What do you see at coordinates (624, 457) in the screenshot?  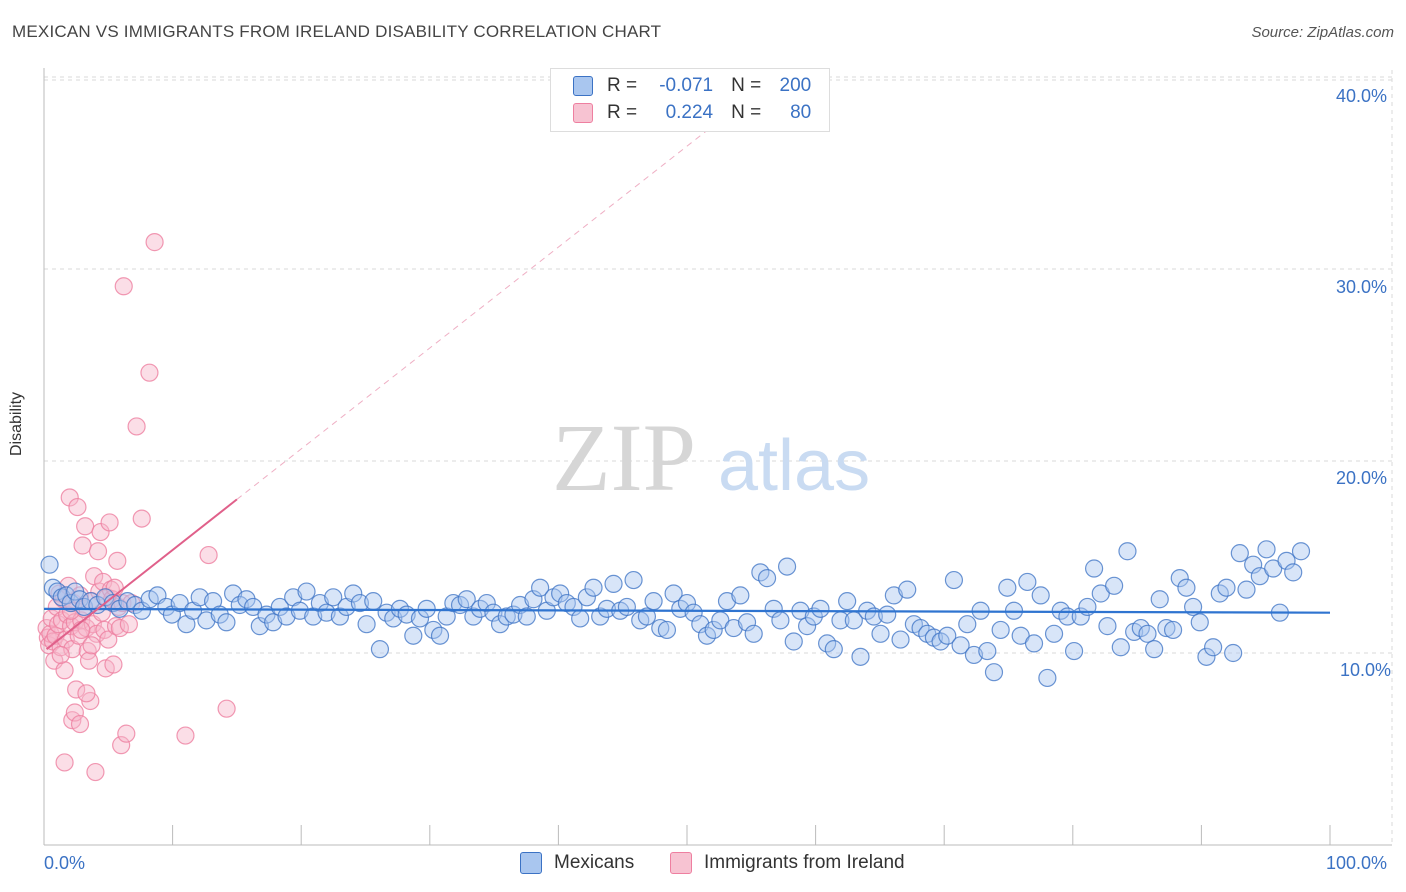 I see `watermark-zip: ZIP` at bounding box center [624, 457].